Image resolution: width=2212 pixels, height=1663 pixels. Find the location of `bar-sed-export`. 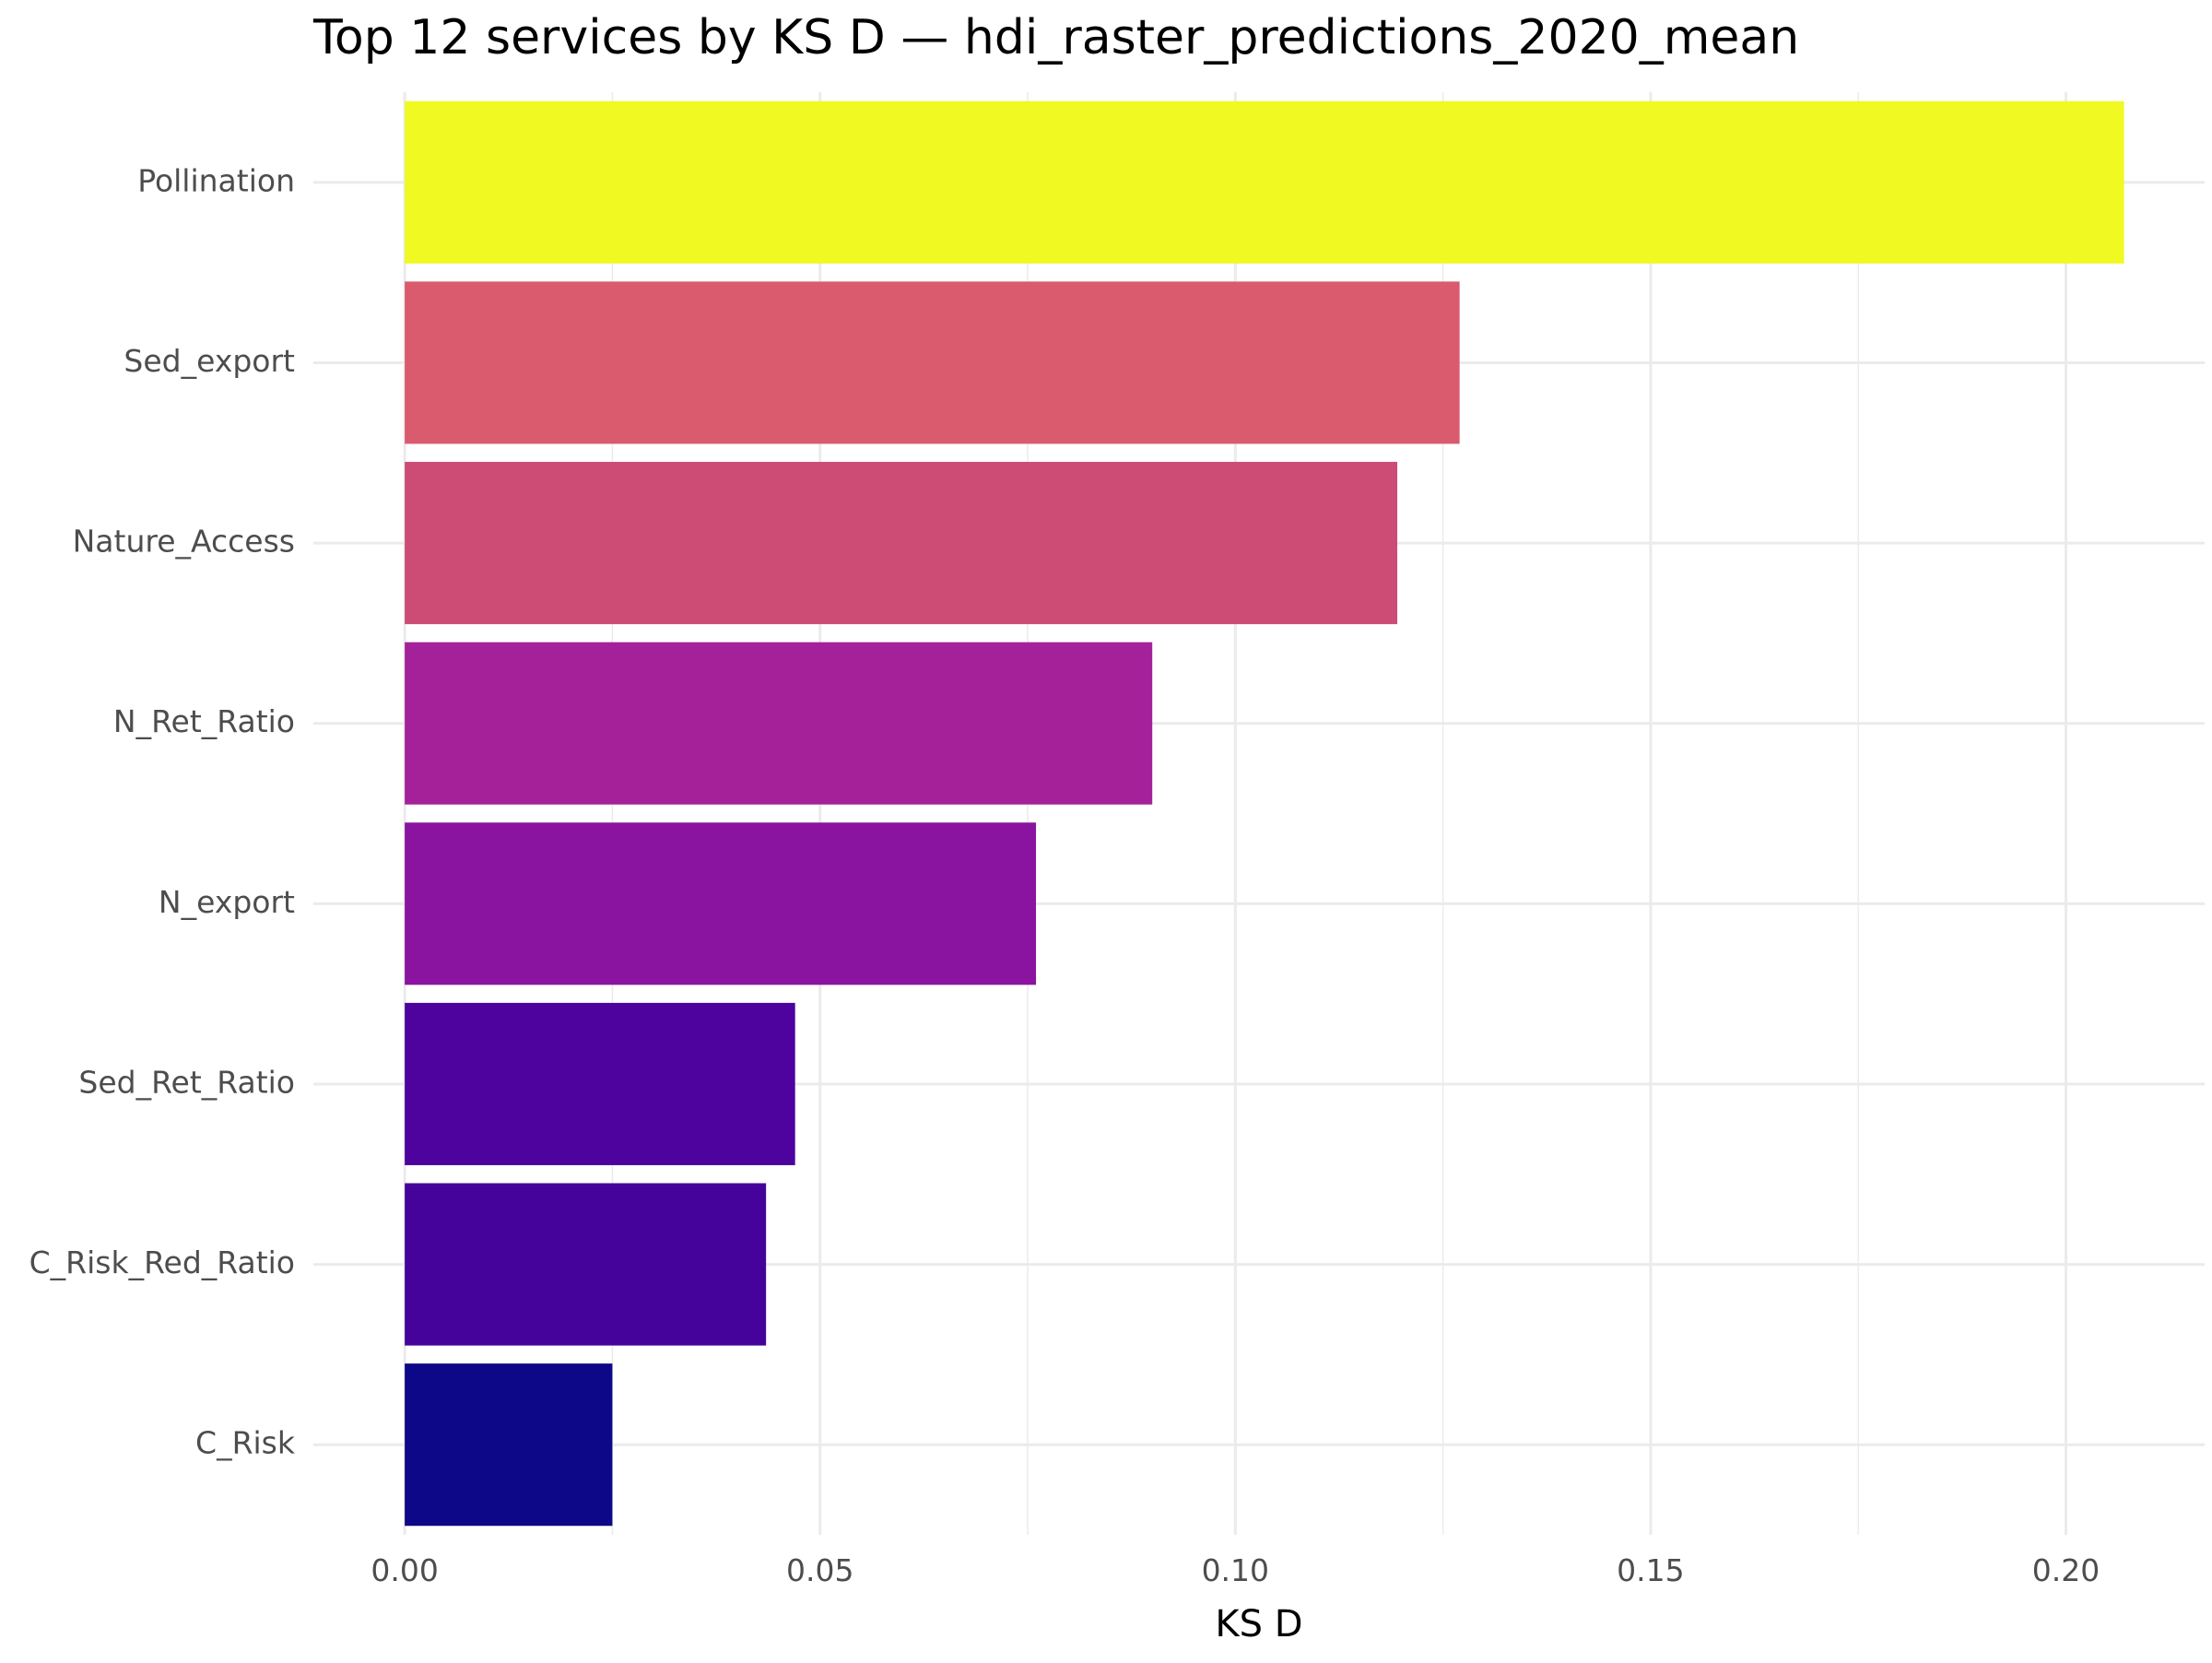

bar-sed-export is located at coordinates (932, 362).